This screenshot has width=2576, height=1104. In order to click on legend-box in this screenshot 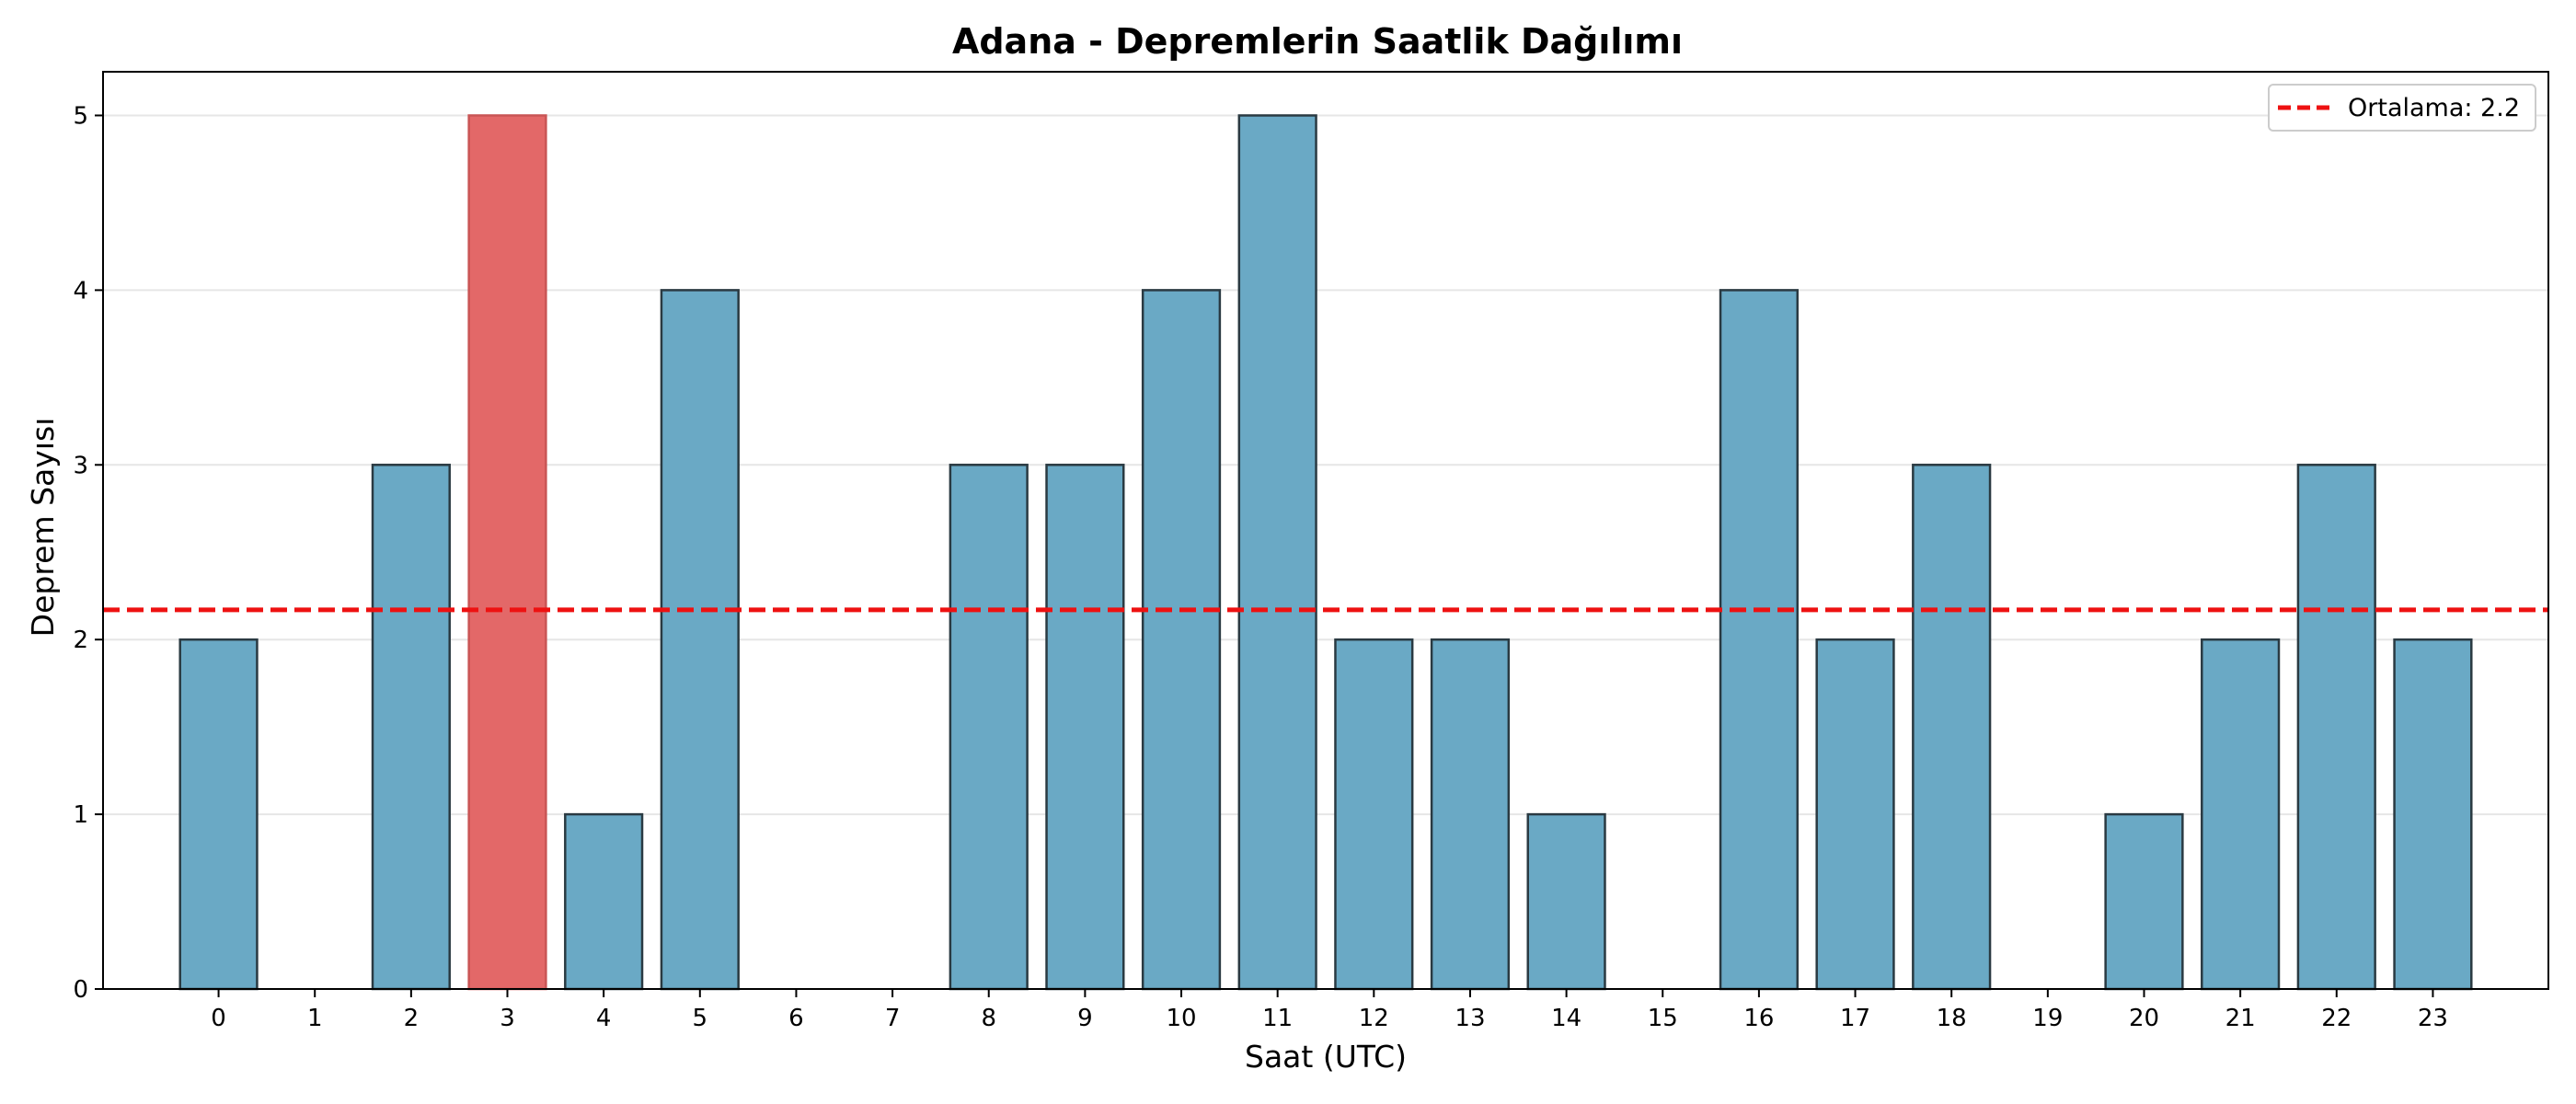, I will do `click(2402, 108)`.